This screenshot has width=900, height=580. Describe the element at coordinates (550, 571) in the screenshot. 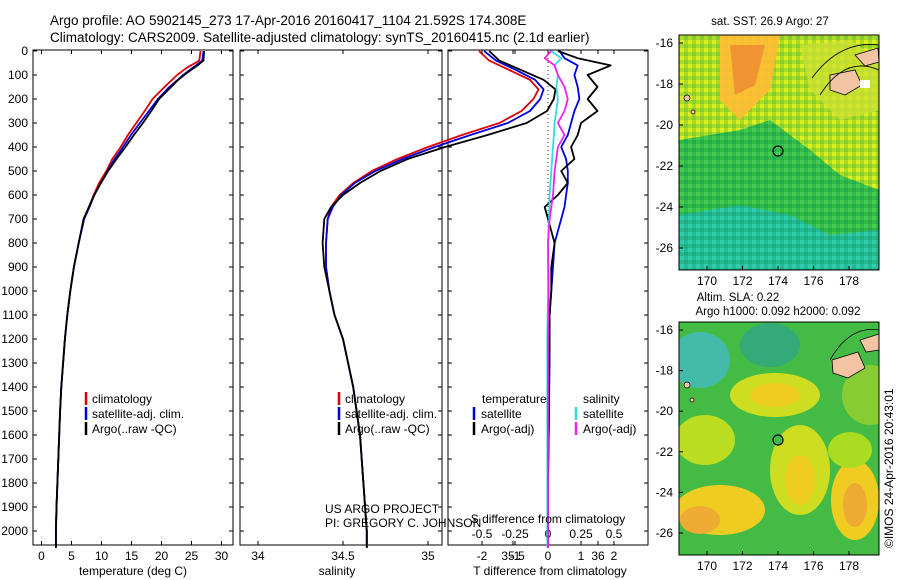

I see `difference-xlabel: T difference from climatology` at that location.